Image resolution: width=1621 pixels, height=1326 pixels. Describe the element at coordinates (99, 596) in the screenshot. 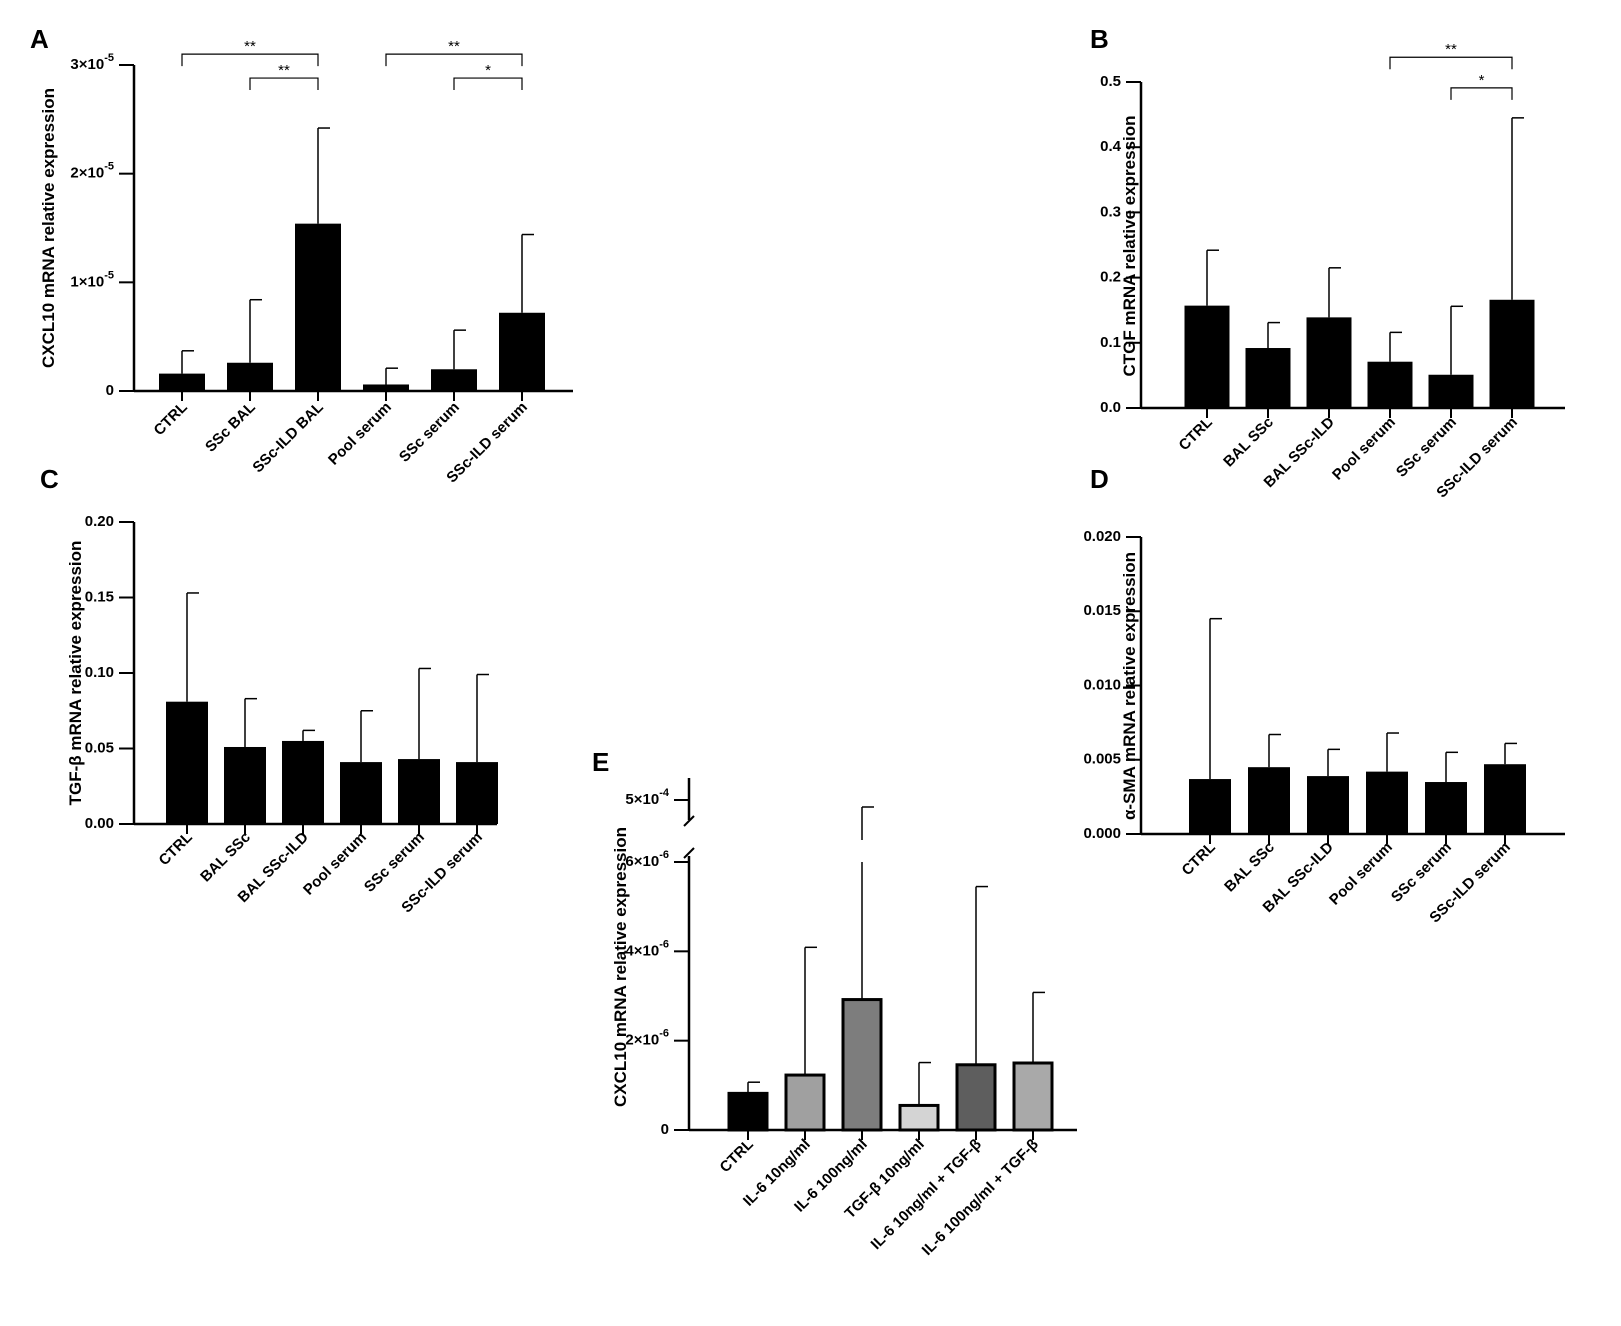

I see `y-tick-label: 0.15` at that location.